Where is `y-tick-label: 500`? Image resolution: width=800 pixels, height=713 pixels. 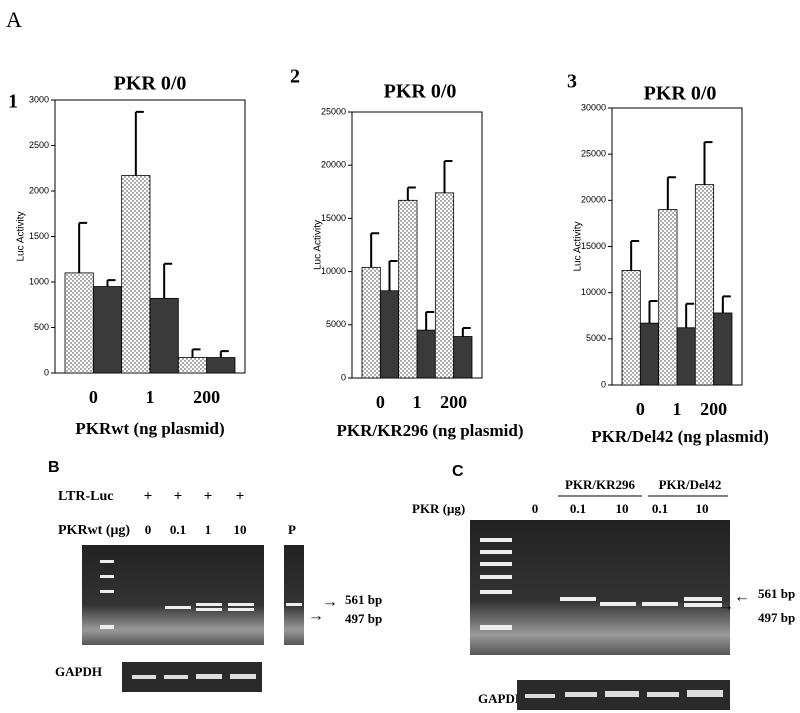 y-tick-label: 500 is located at coordinates (41, 327).